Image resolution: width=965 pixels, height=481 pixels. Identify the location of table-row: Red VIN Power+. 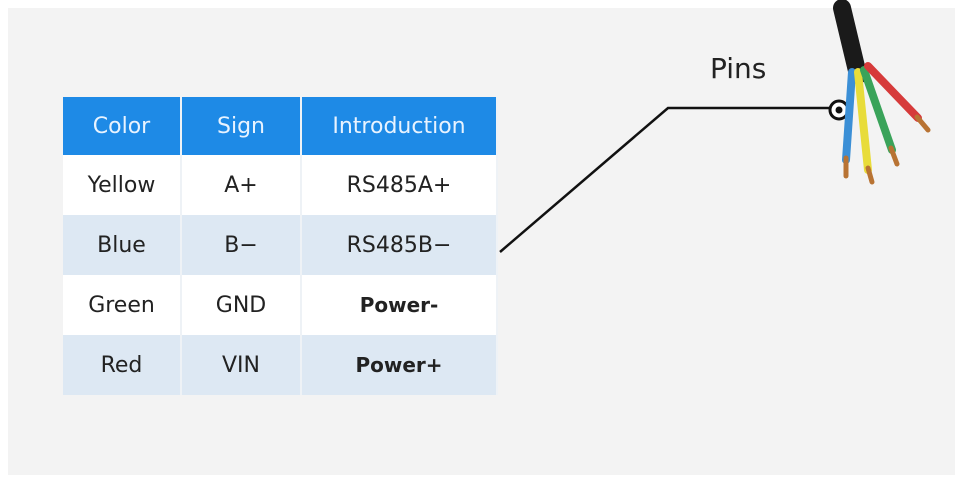
(280, 365).